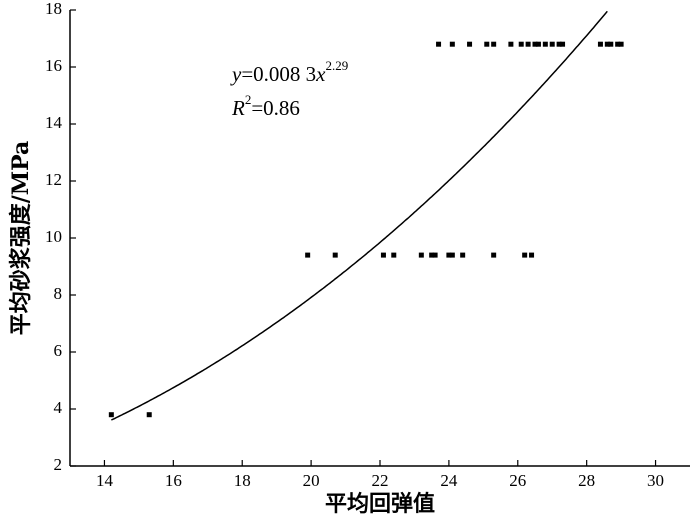 The image size is (700, 519). Describe the element at coordinates (586, 480) in the screenshot. I see `x-tick-label: 28` at that location.